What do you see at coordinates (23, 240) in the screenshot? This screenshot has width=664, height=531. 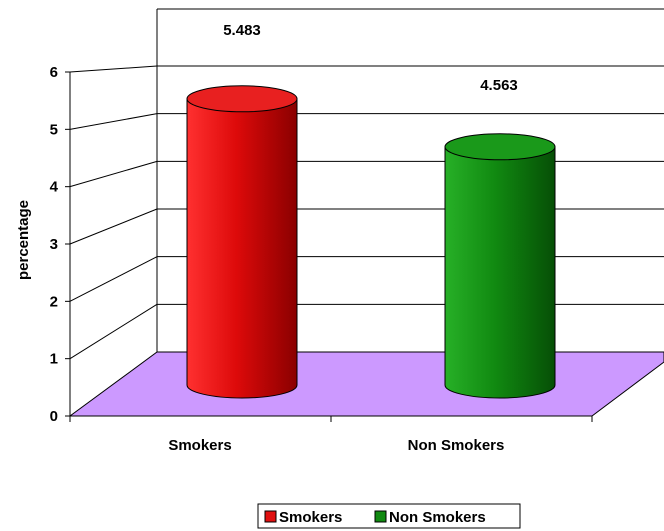 I see `y-axis-title: percentage` at bounding box center [23, 240].